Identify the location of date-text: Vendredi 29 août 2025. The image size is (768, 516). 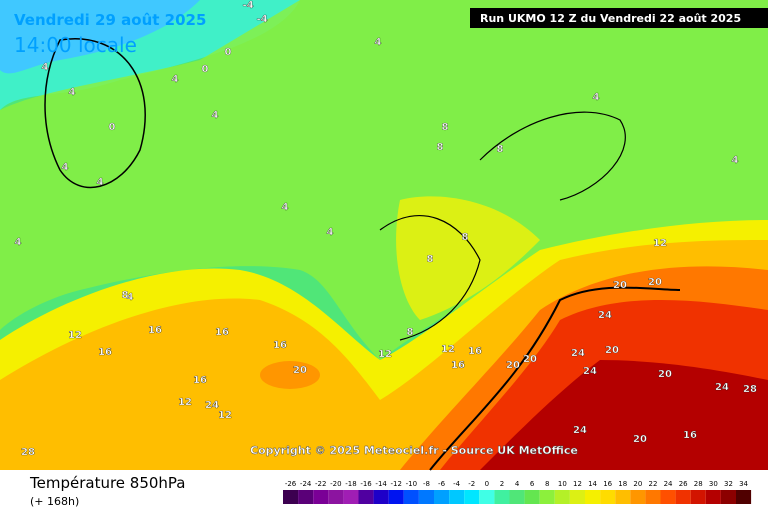
(110, 20).